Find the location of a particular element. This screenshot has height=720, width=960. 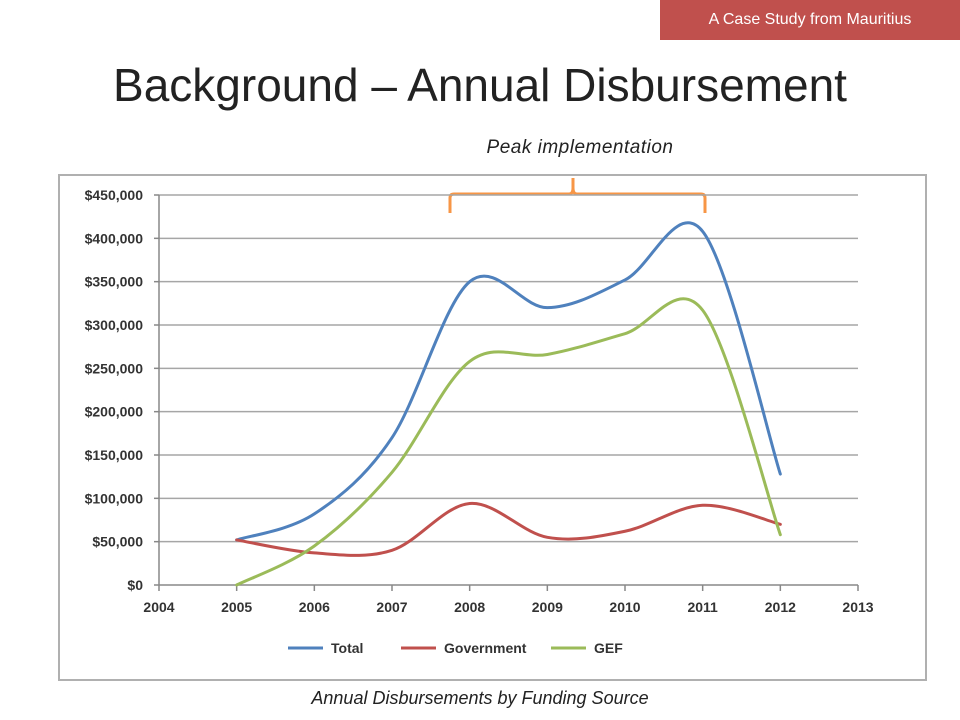

x-tick-label: 2009 is located at coordinates (547, 607).